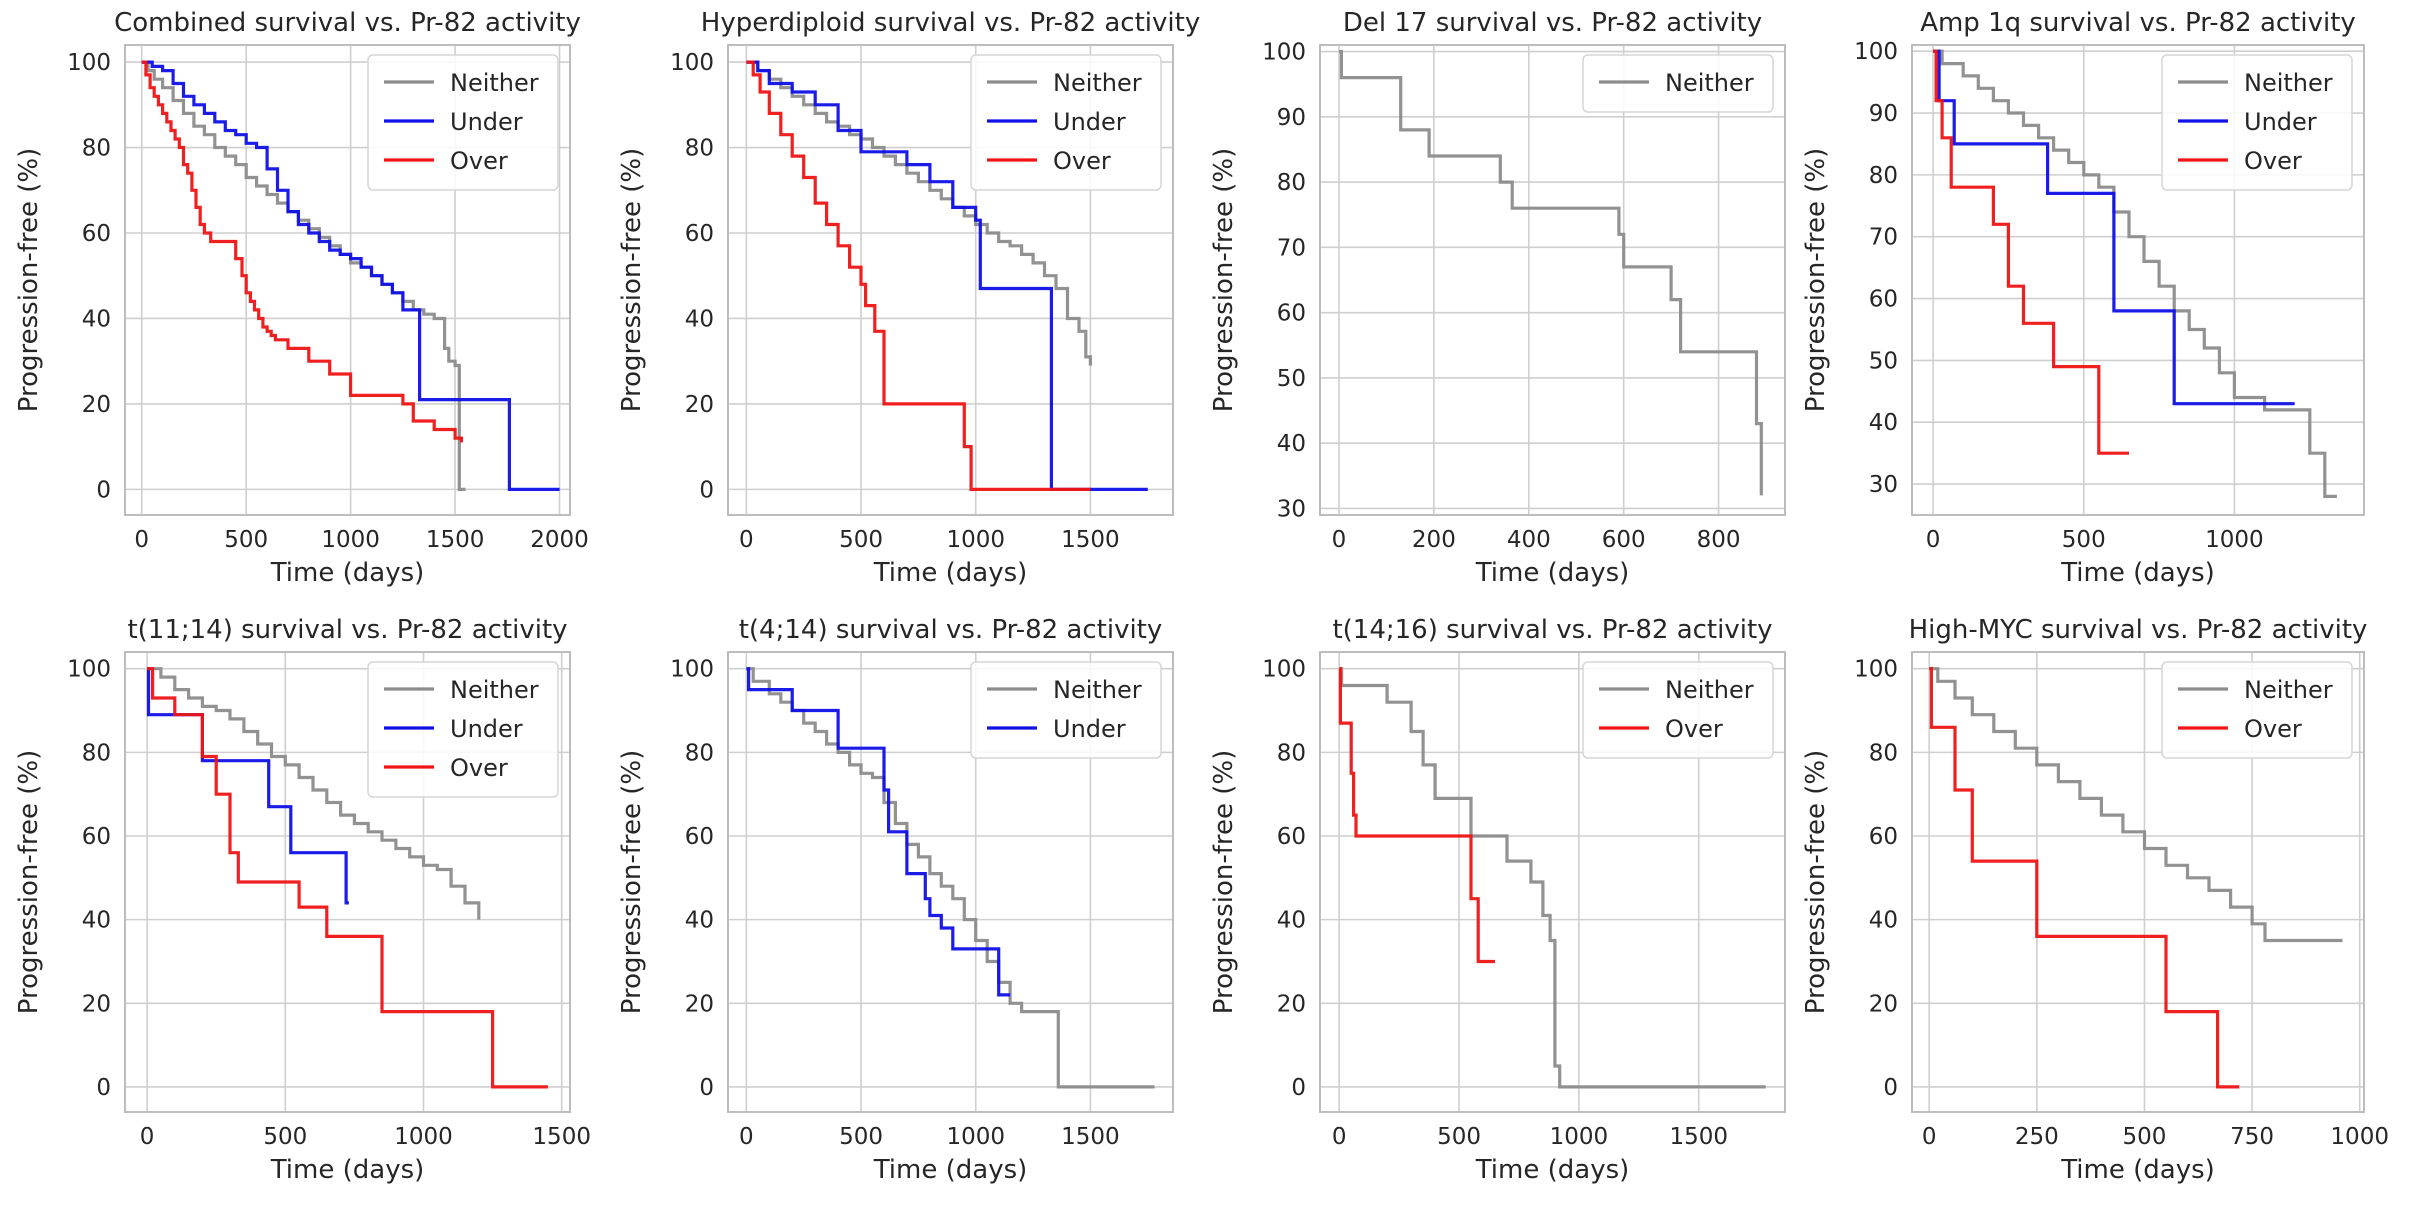  What do you see at coordinates (1719, 540) in the screenshot?
I see `x-tick-label: 800` at bounding box center [1719, 540].